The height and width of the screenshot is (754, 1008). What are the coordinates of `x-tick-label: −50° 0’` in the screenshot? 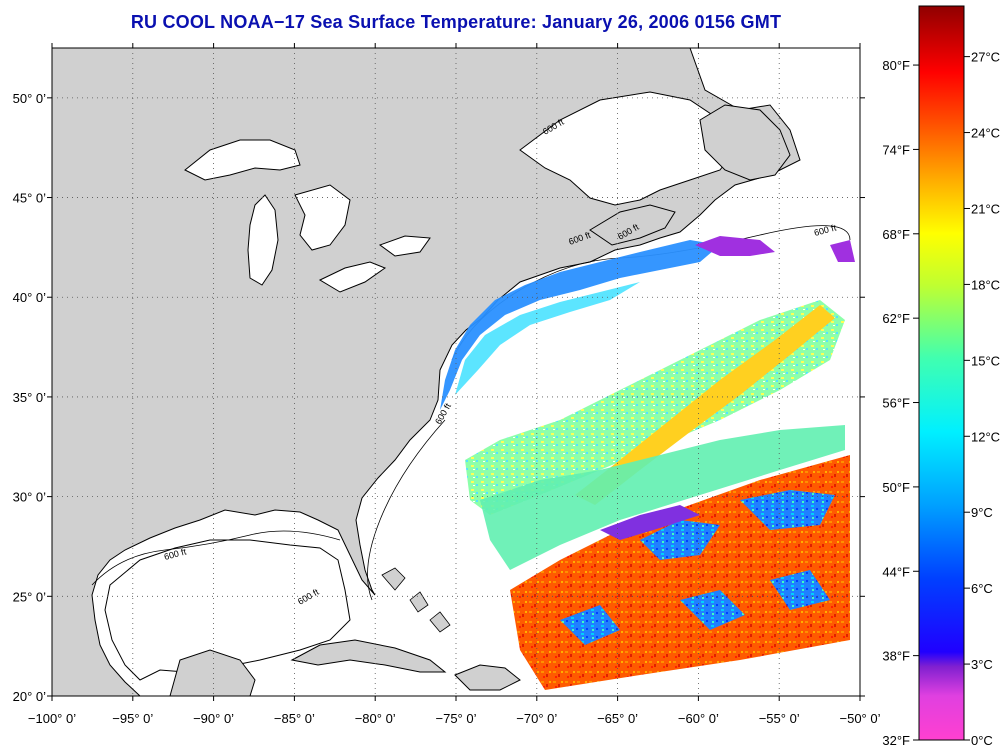 It's located at (860, 718).